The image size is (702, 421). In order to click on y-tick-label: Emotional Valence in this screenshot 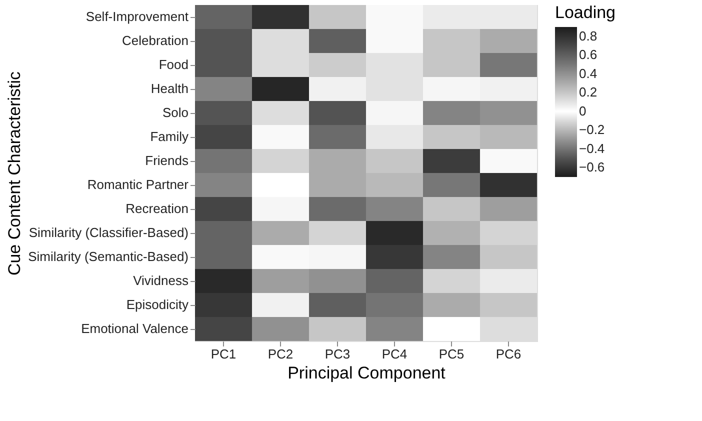, I will do `click(134, 328)`.